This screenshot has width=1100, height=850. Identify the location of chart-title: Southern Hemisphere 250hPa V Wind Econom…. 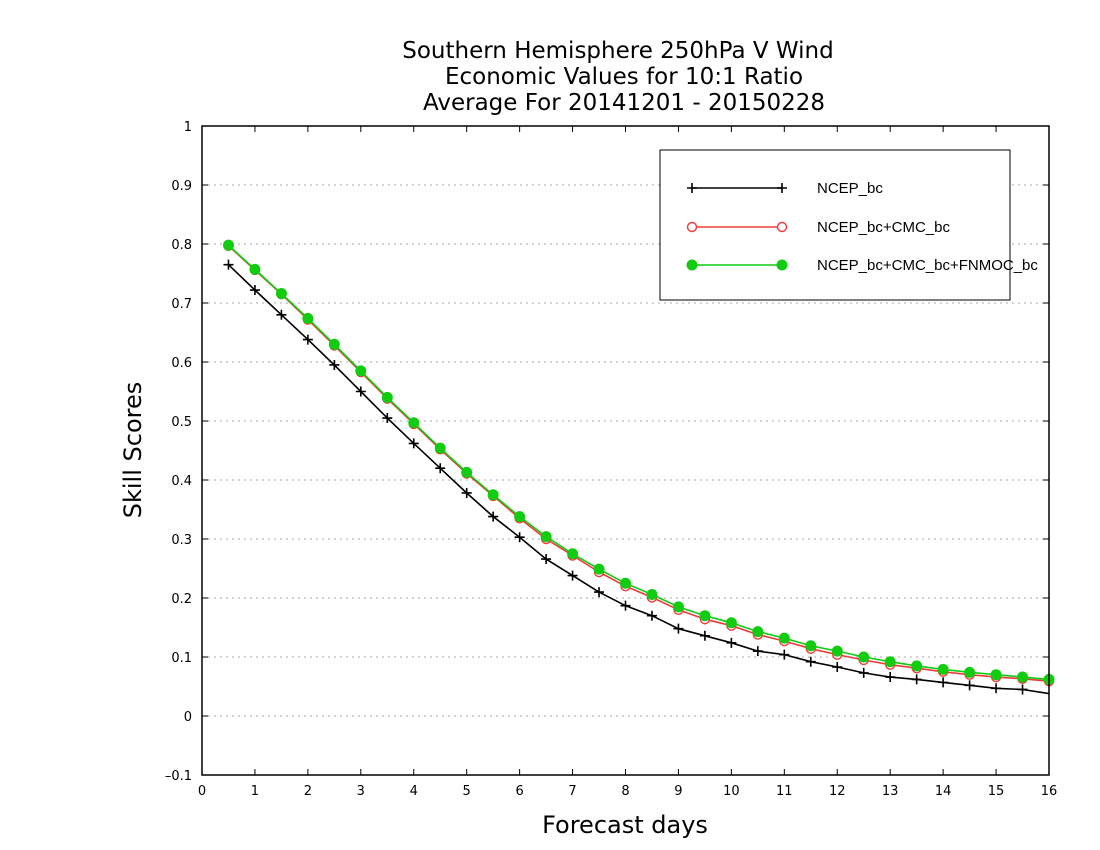
(617, 77).